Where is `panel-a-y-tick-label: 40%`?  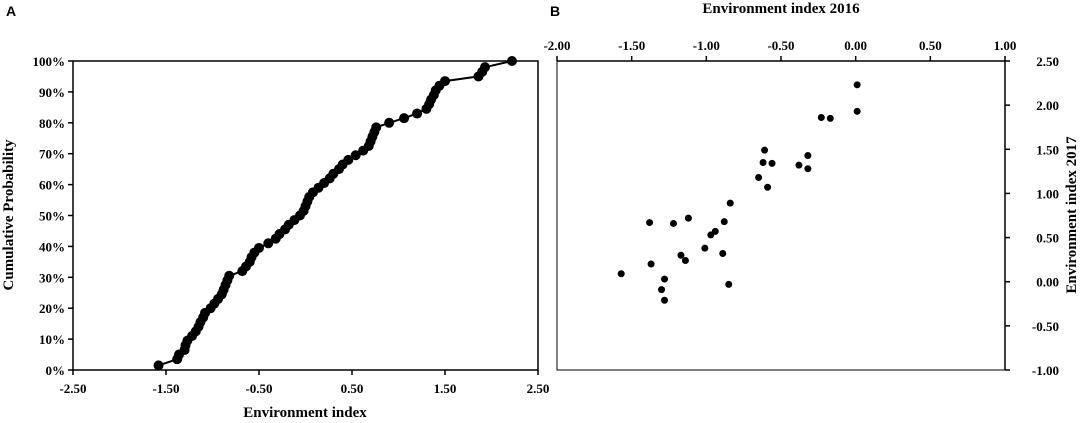 panel-a-y-tick-label: 40% is located at coordinates (52, 246).